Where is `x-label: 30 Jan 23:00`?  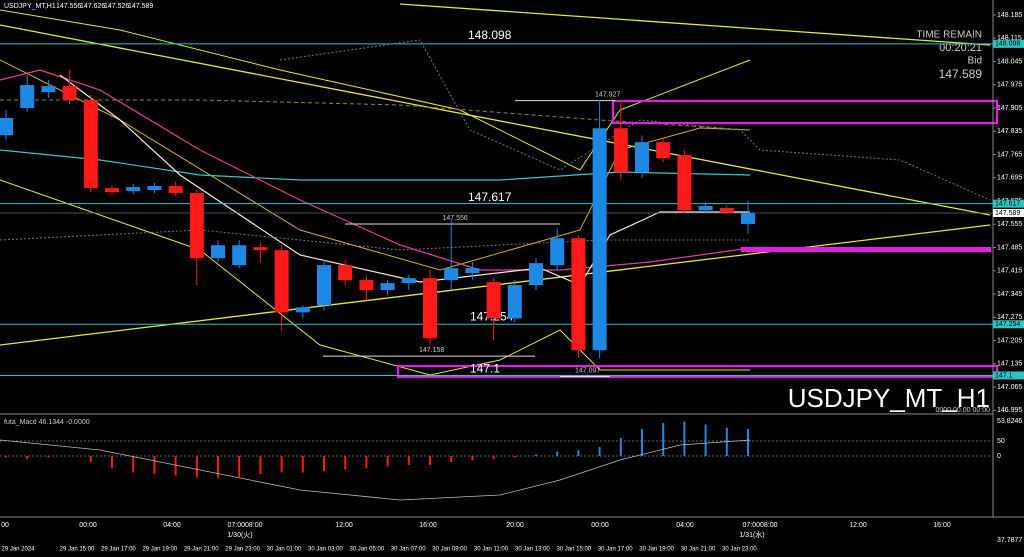 x-label: 30 Jan 23:00 is located at coordinates (739, 550).